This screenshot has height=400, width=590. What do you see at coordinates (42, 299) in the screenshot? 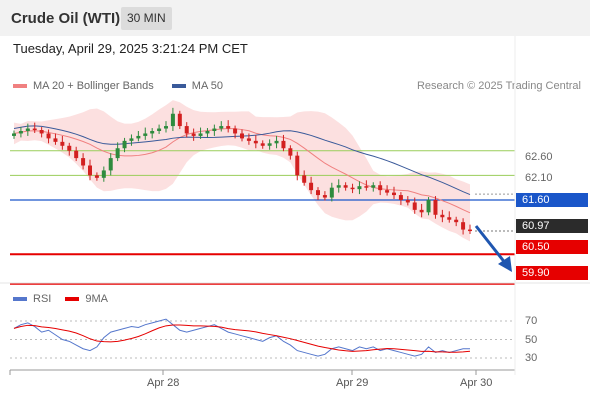
I see `legend-label-rsi: RSI` at bounding box center [42, 299].